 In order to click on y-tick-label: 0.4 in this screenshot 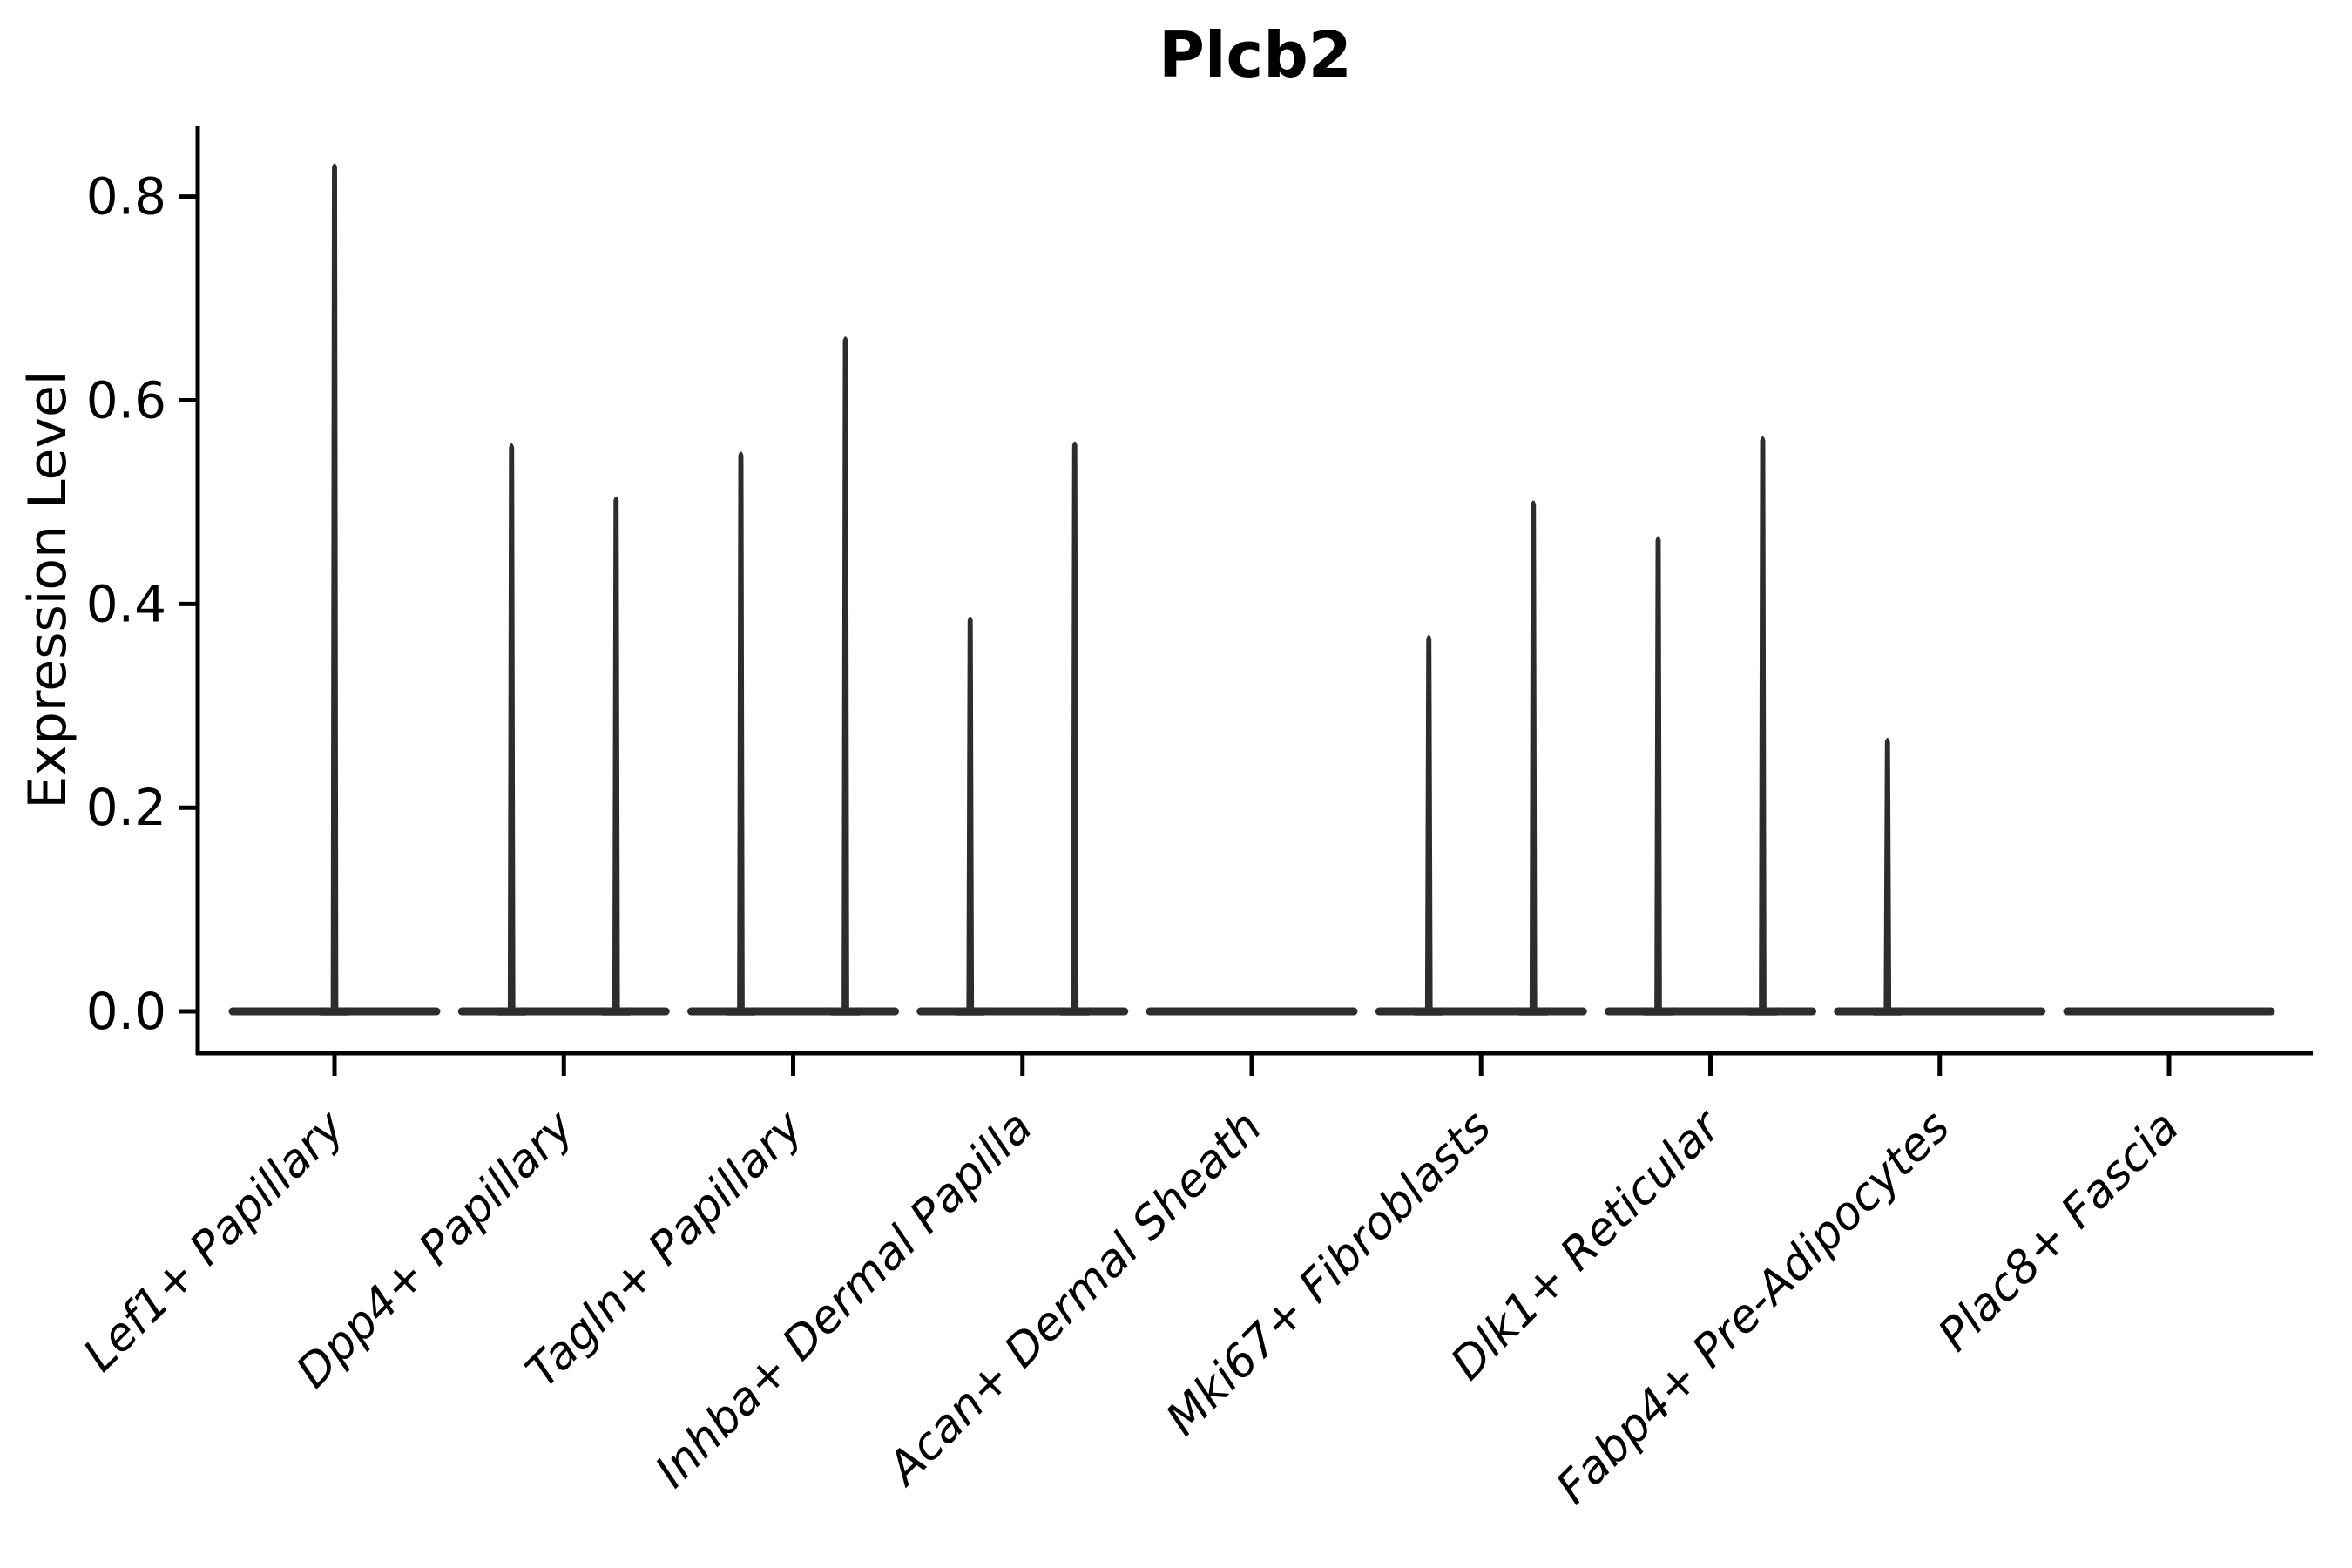, I will do `click(126, 603)`.